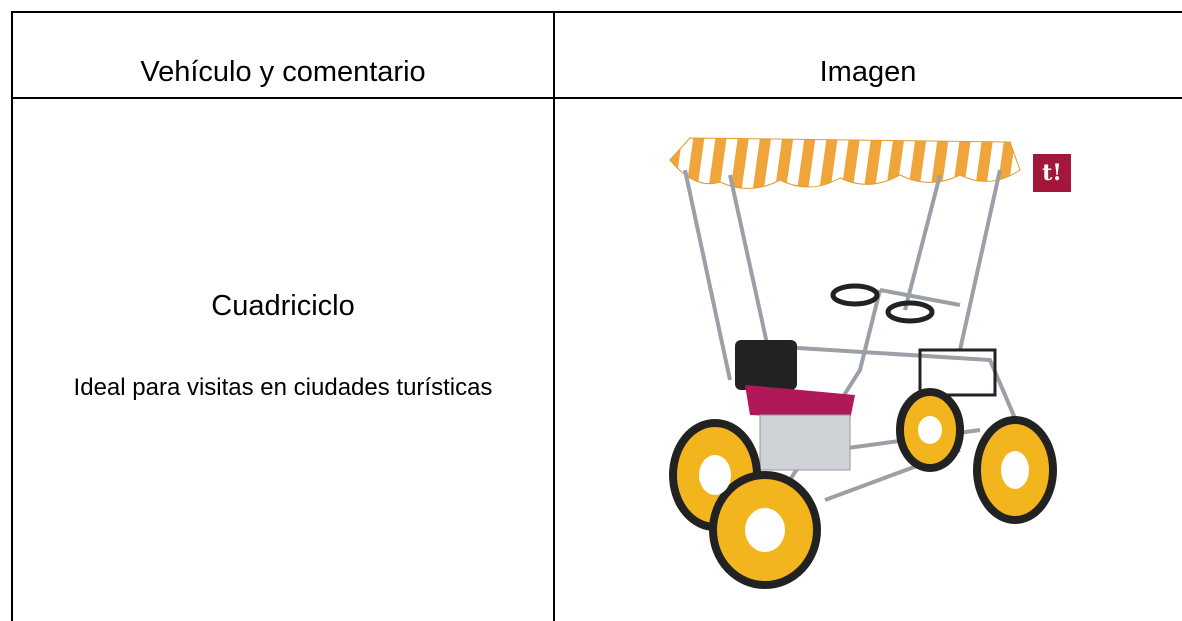 This screenshot has width=1182, height=621. I want to click on table-border-header, so click(596, 98).